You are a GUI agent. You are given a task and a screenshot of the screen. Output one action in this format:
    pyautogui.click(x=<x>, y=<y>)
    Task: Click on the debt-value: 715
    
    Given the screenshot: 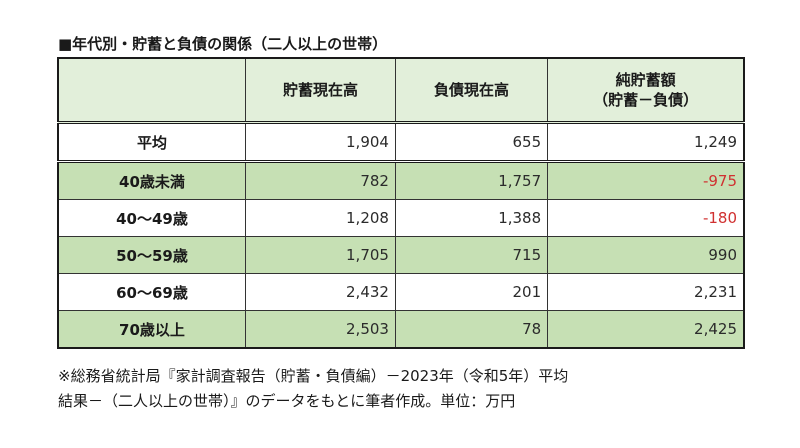 What is the action you would take?
    pyautogui.click(x=471, y=255)
    